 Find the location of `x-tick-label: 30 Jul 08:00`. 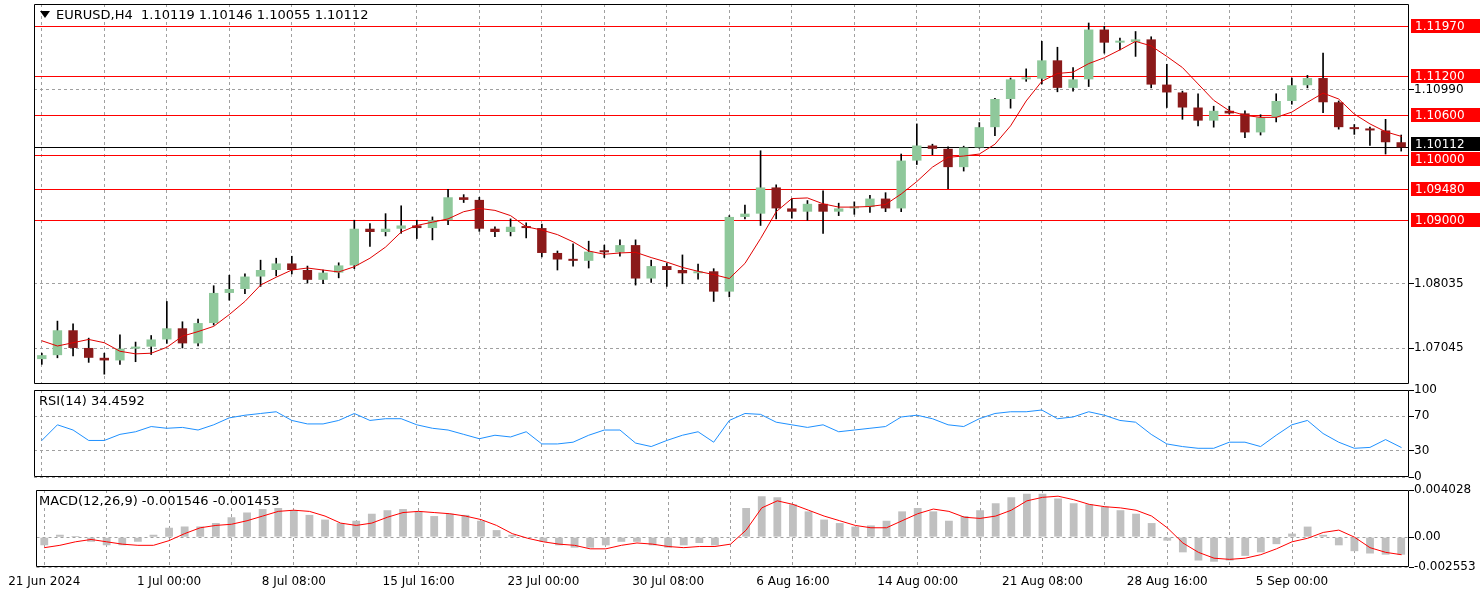

x-tick-label: 30 Jul 08:00 is located at coordinates (668, 581).